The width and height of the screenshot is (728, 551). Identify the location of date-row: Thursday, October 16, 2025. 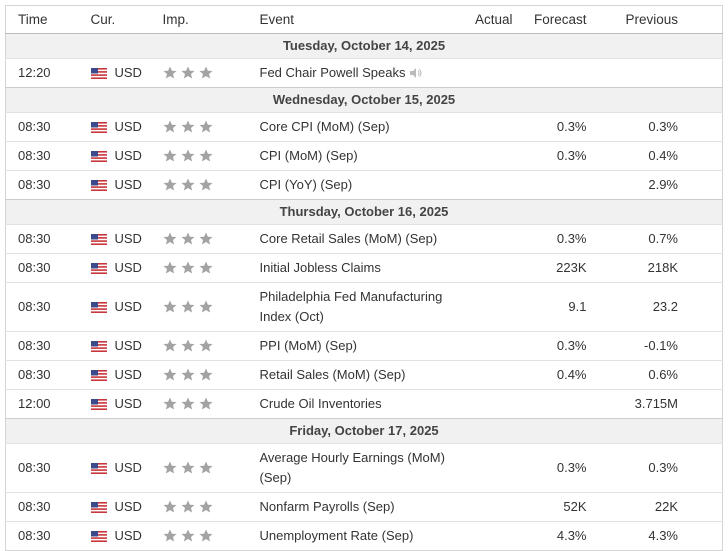
(364, 212).